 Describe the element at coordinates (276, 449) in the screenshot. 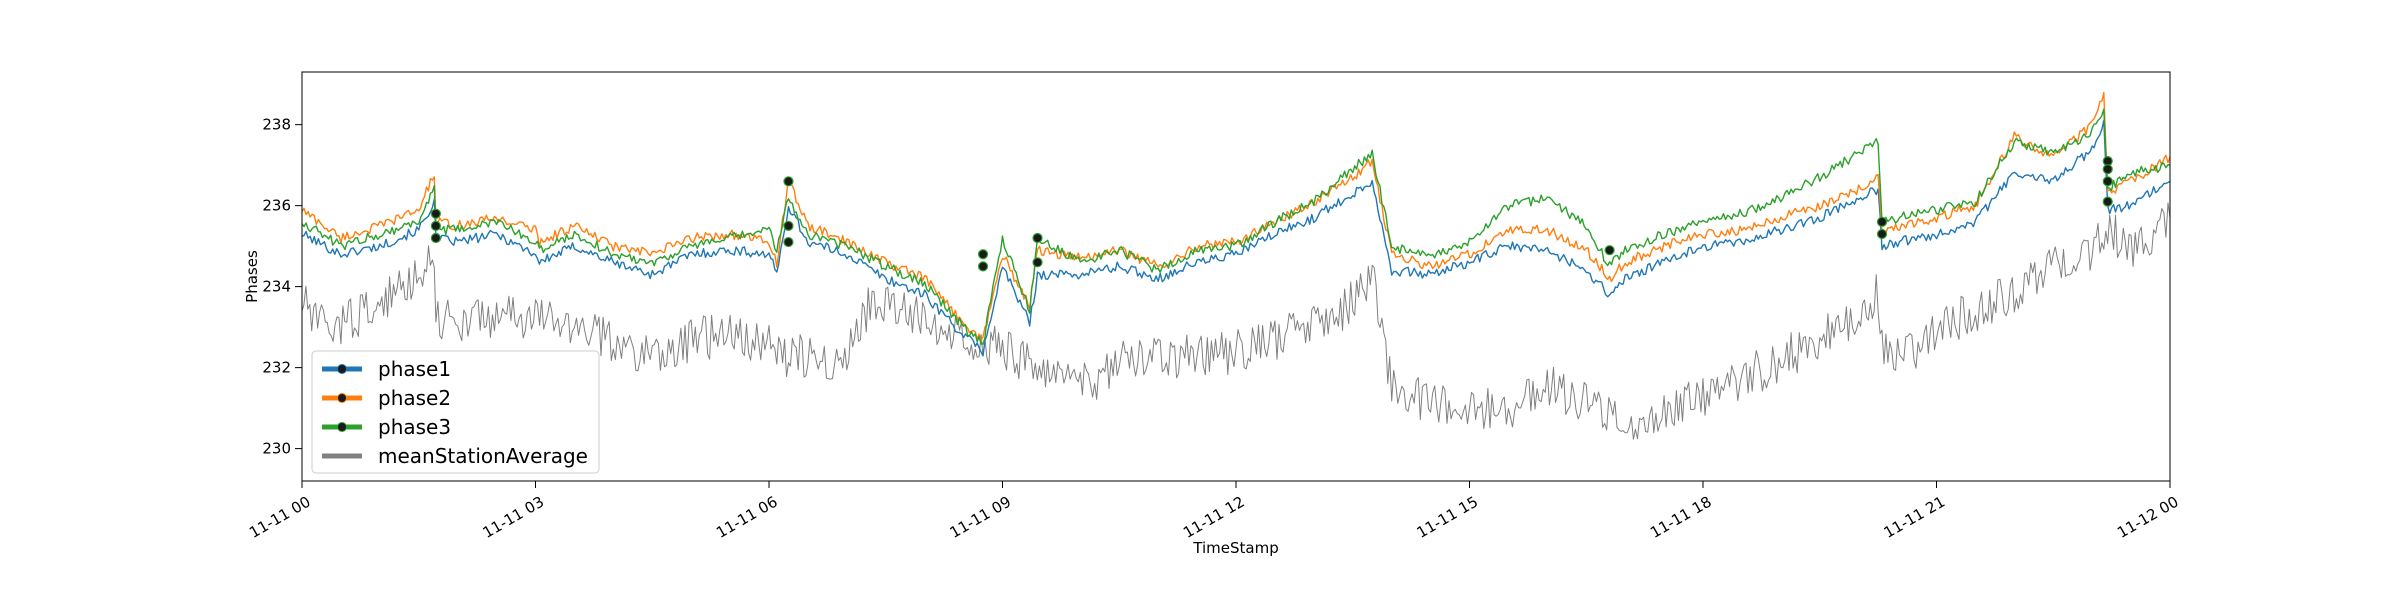

I see `y-tick-label-0: 230` at that location.